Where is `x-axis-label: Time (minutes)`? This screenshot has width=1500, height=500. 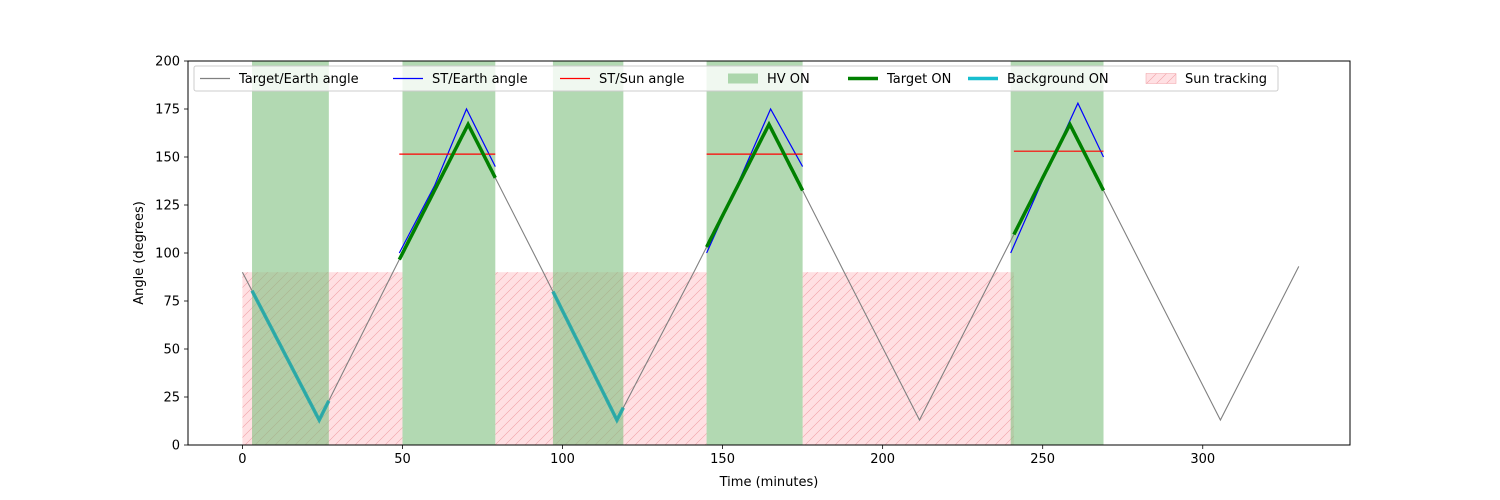
x-axis-label: Time (minutes) is located at coordinates (769, 482).